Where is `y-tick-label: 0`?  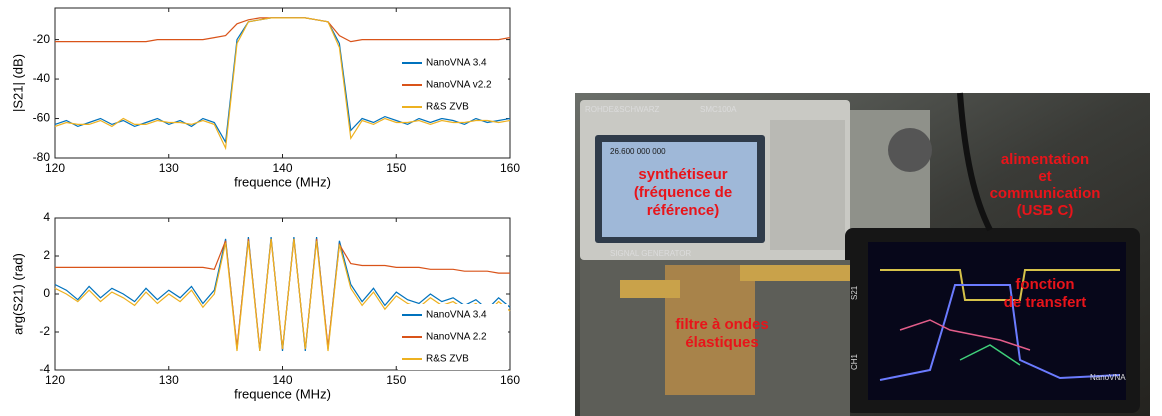 y-tick-label: 0 is located at coordinates (46, 293).